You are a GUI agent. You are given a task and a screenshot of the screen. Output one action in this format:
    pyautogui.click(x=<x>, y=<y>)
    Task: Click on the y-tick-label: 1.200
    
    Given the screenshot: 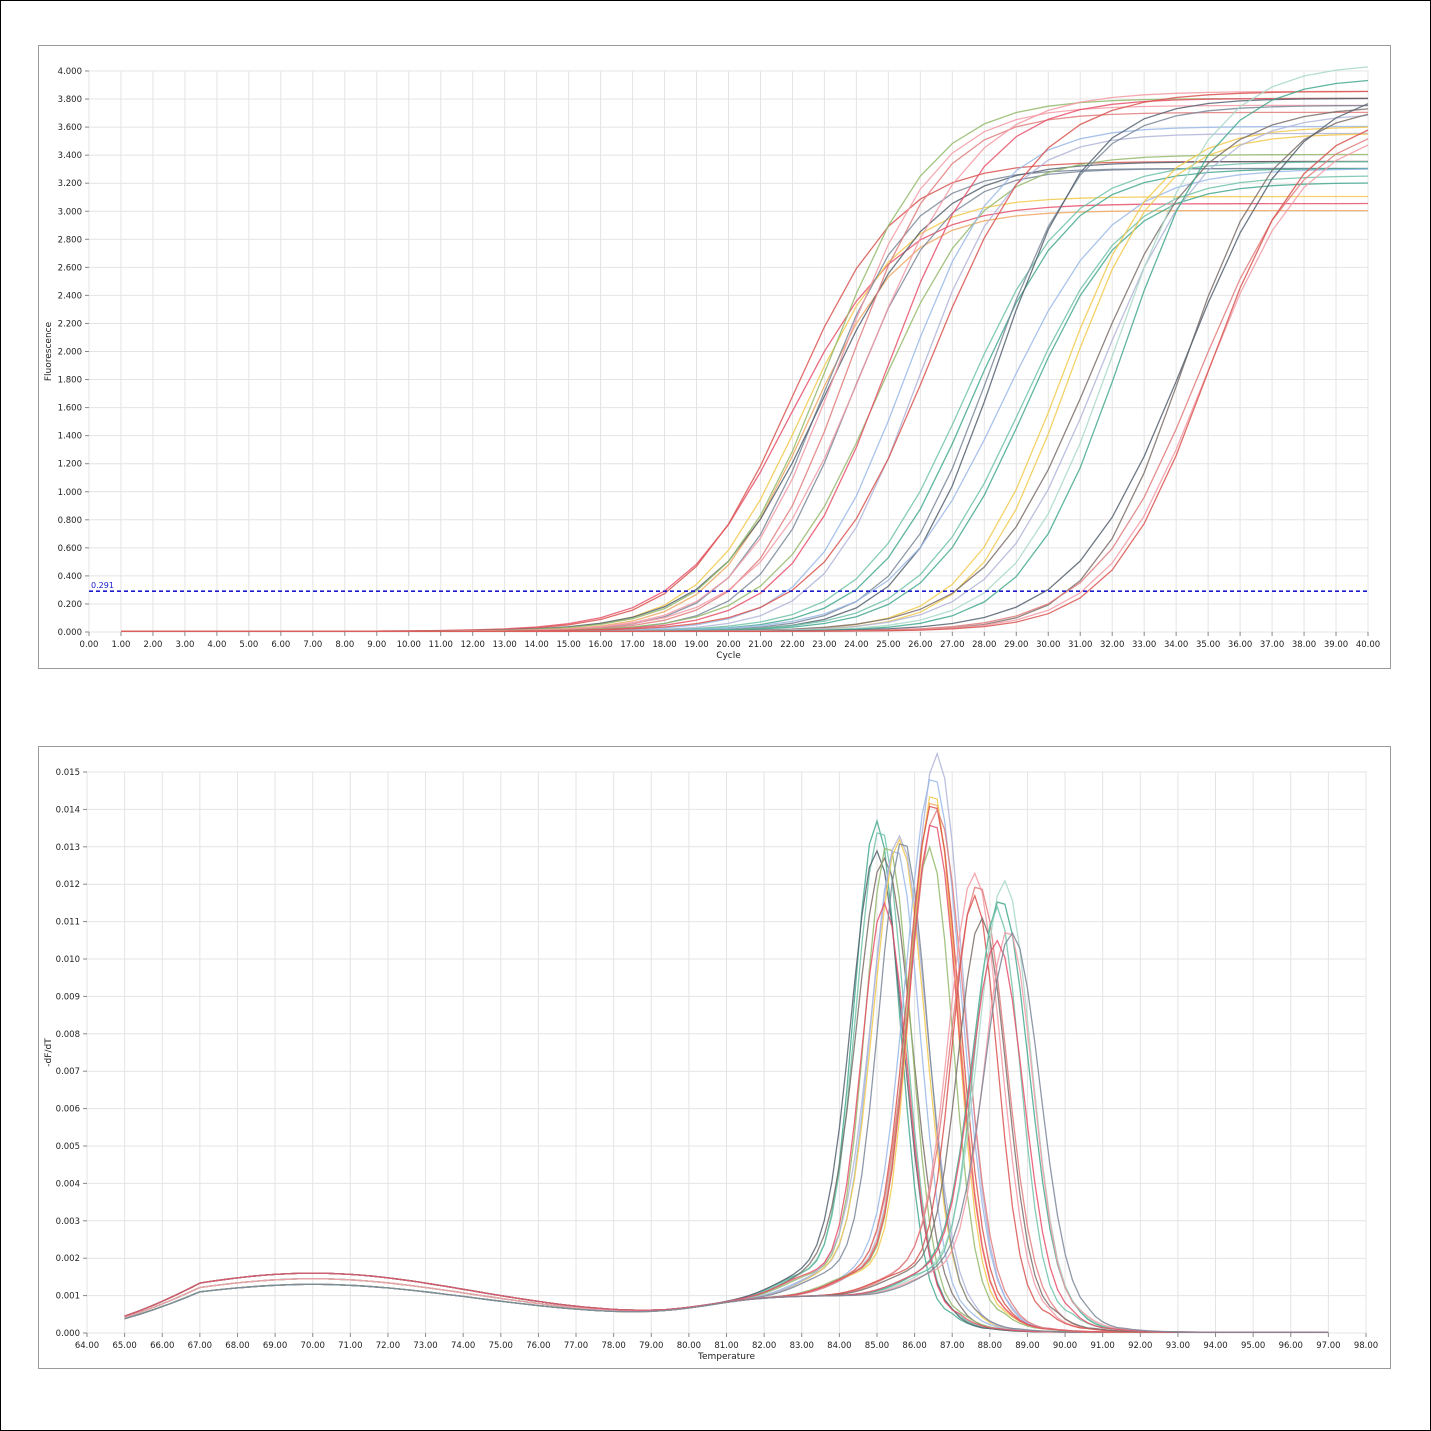 What is the action you would take?
    pyautogui.click(x=70, y=465)
    